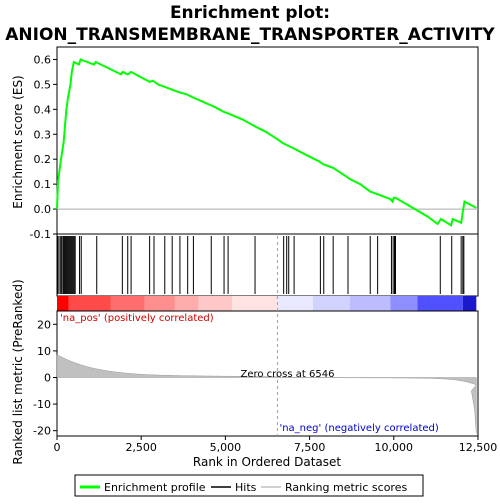 This screenshot has width=500, height=504. I want to click on es-y-tick-label: 0.5, so click(43, 84).